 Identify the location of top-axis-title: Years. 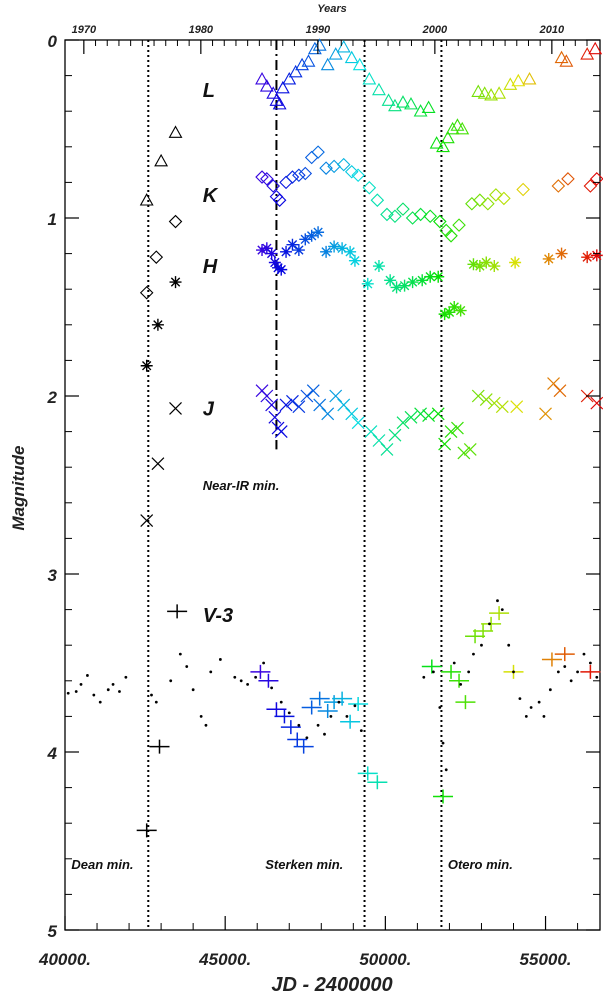
(332, 9).